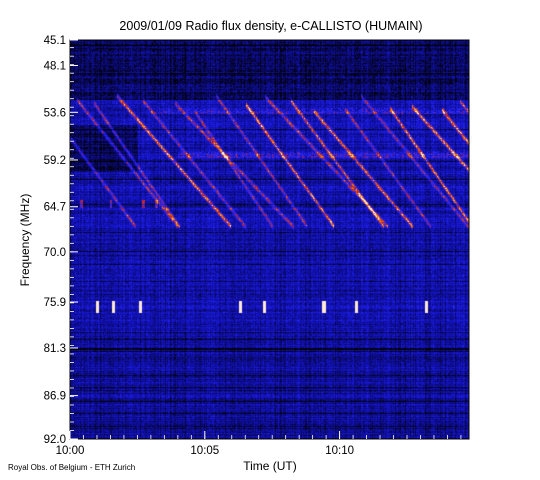  Describe the element at coordinates (55, 161) in the screenshot. I see `y-tick-label: 59.2` at that location.